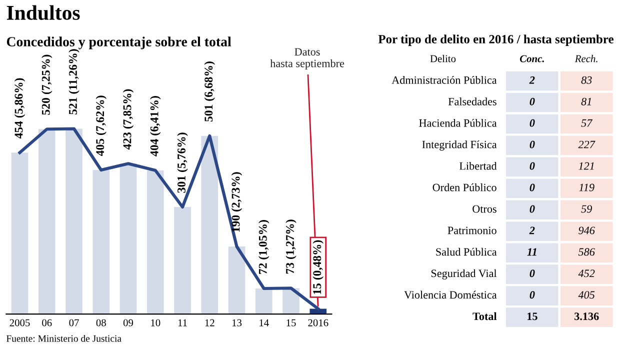 This screenshot has width=620, height=349. What do you see at coordinates (472, 102) in the screenshot?
I see `y-tick-label: Falsedades` at bounding box center [472, 102].